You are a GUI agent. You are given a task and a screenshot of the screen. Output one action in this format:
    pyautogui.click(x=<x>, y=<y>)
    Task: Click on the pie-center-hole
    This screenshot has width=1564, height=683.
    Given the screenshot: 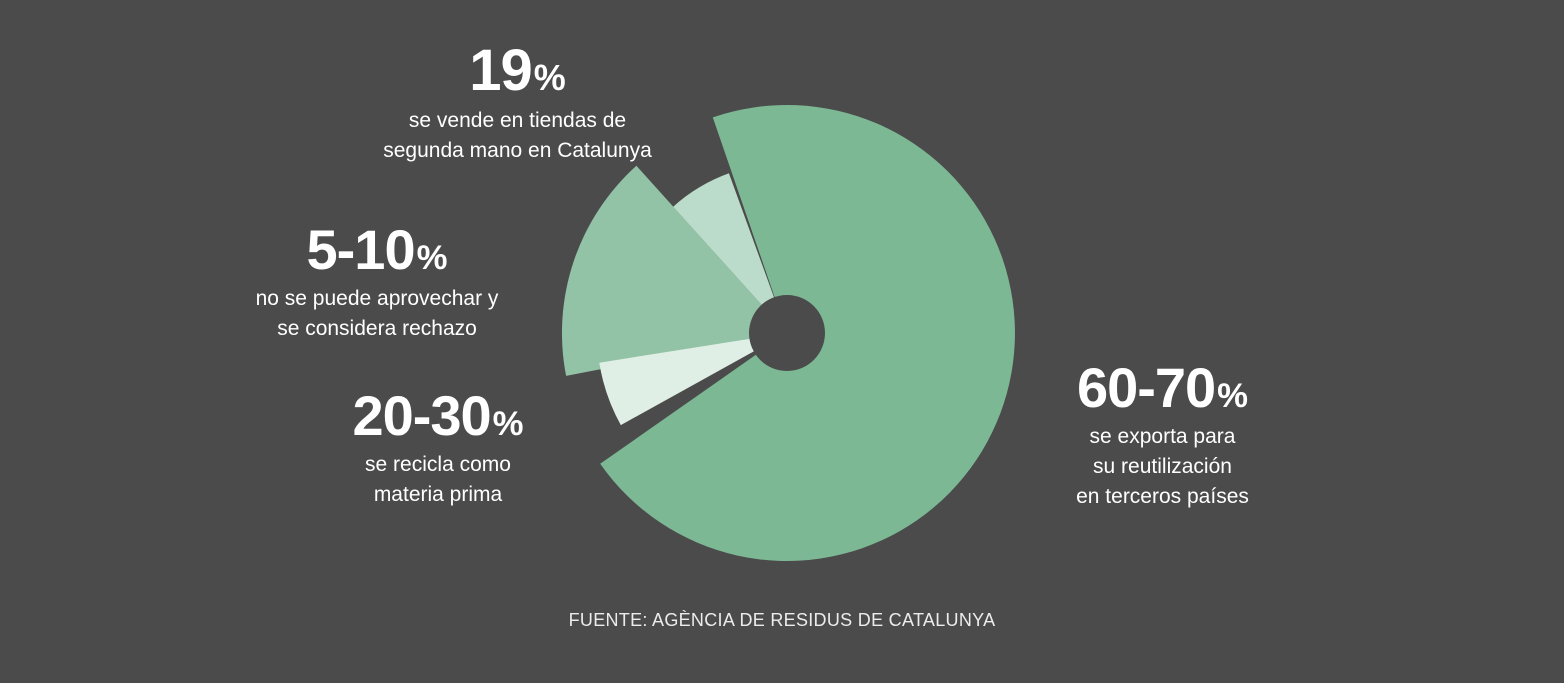 What is the action you would take?
    pyautogui.click(x=787, y=333)
    